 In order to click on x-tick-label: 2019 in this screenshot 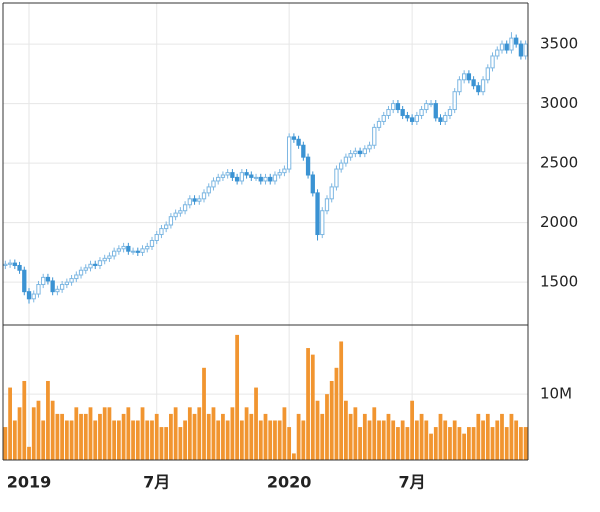, I will do `click(29, 482)`.